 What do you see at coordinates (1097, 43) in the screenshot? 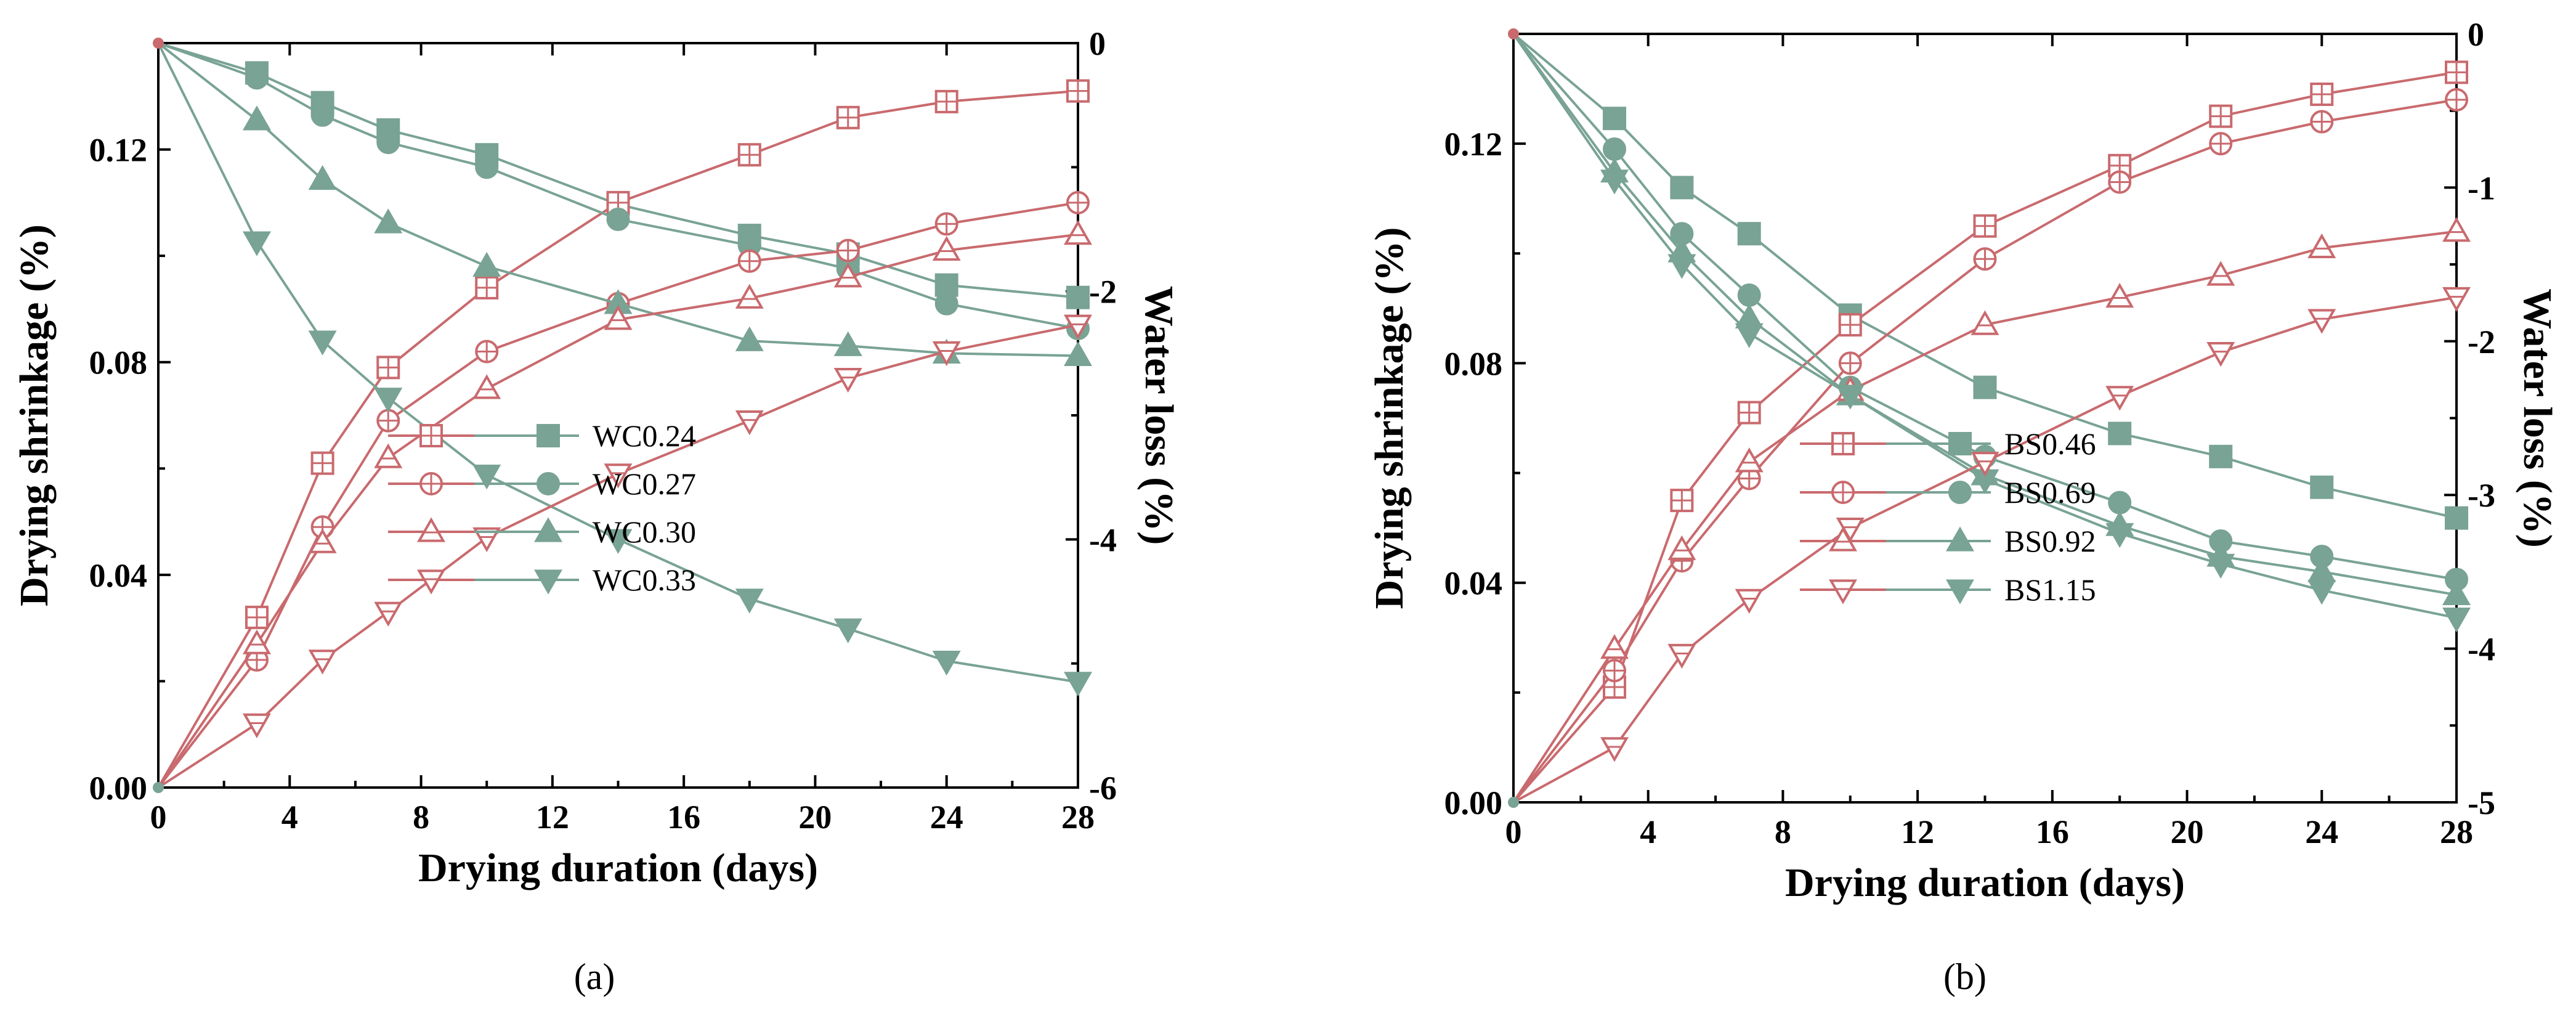
I see `y-right-tick-label: 0` at bounding box center [1097, 43].